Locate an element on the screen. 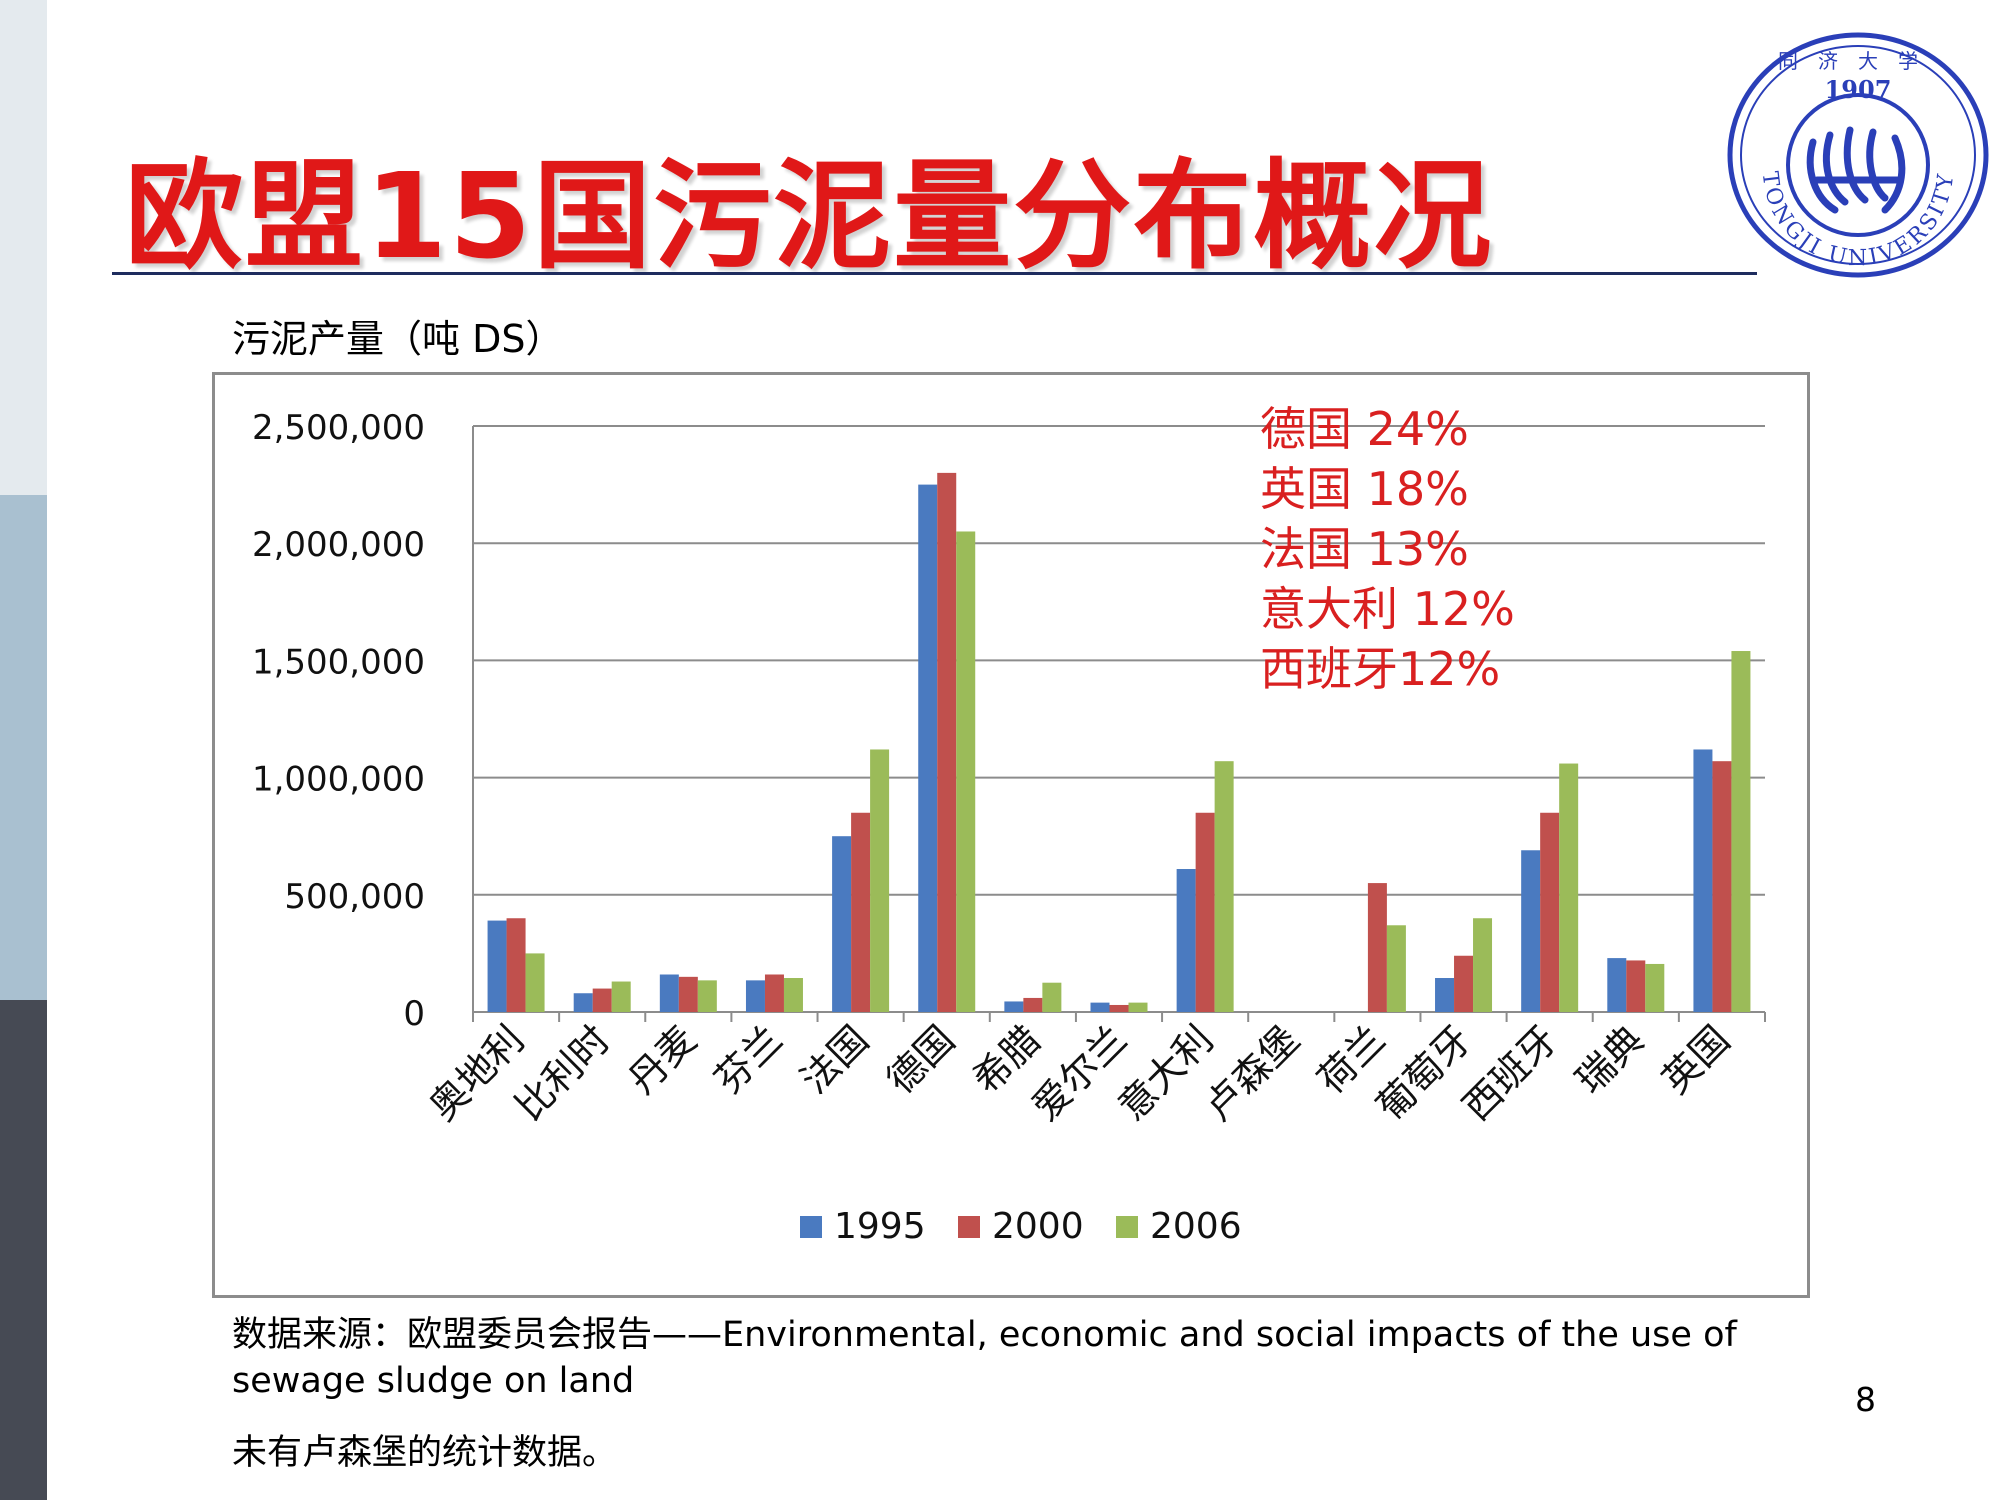 The image size is (2000, 1500). y-tick-label: 2,500,000 is located at coordinates (338, 428).